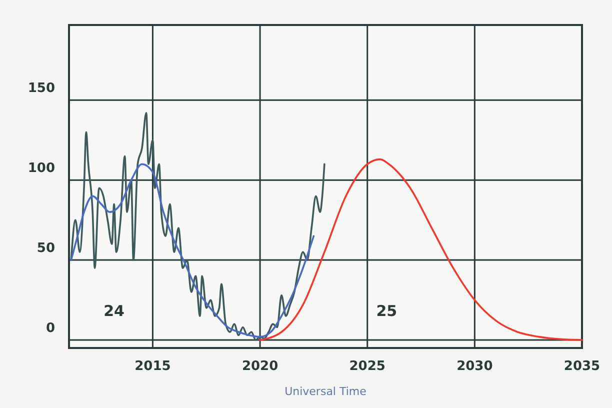 Image resolution: width=612 pixels, height=408 pixels. What do you see at coordinates (387, 311) in the screenshot?
I see `annotation: 25` at bounding box center [387, 311].